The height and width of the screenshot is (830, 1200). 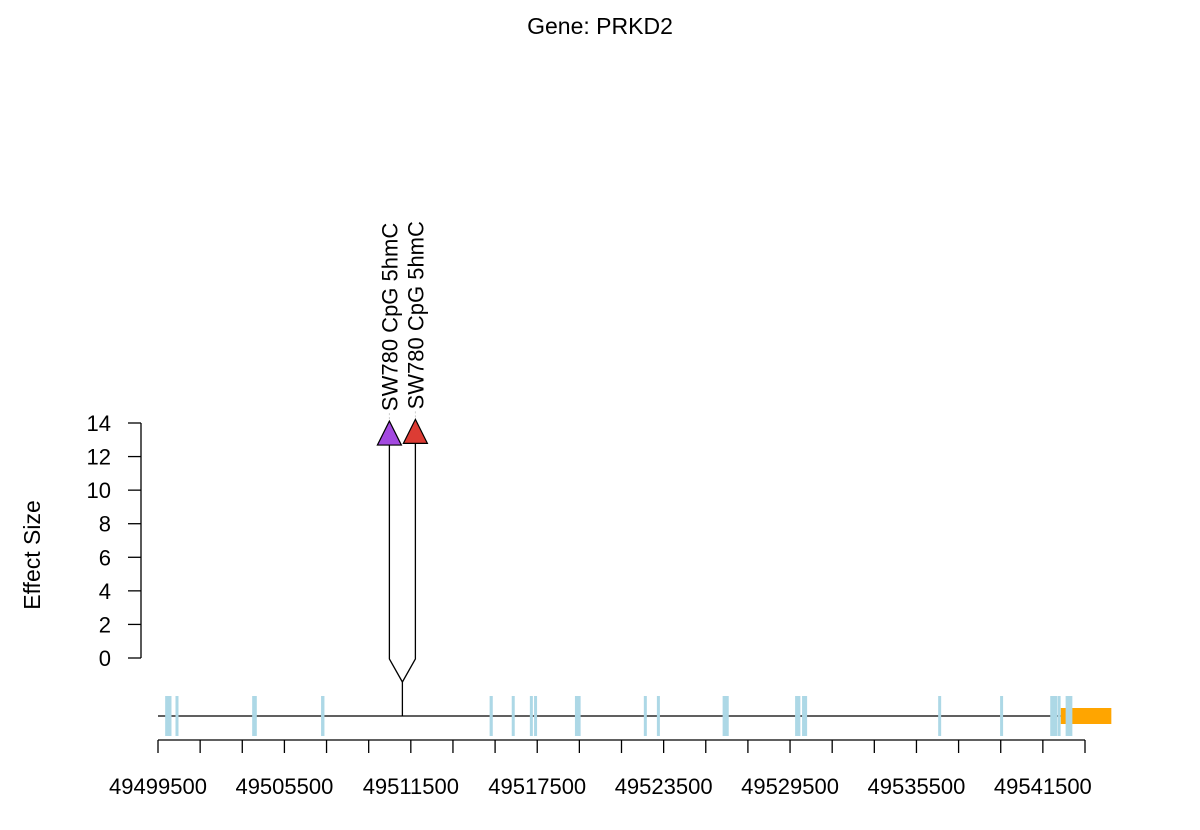 I want to click on y-tick-label: 4, so click(x=105, y=591).